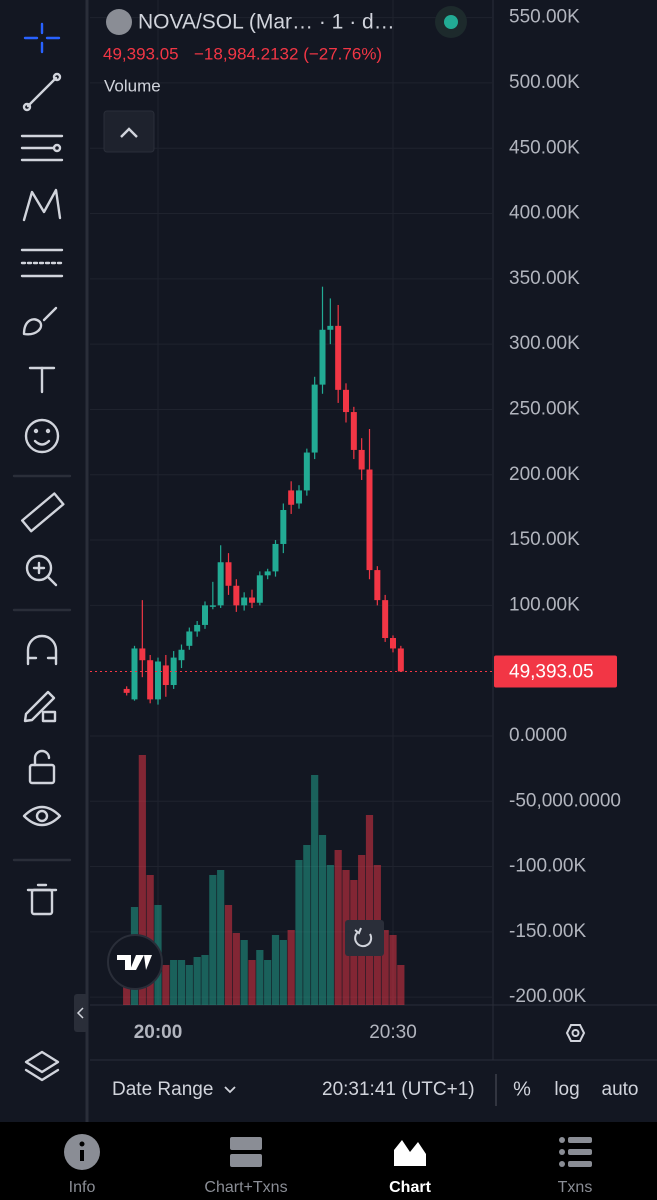 The height and width of the screenshot is (1200, 657). I want to click on auto-toggle: auto, so click(620, 1089).